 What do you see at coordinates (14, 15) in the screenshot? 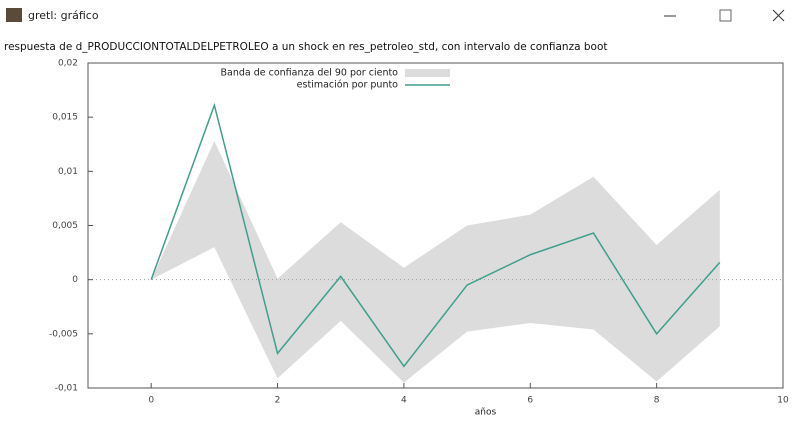
I see `app-icon` at bounding box center [14, 15].